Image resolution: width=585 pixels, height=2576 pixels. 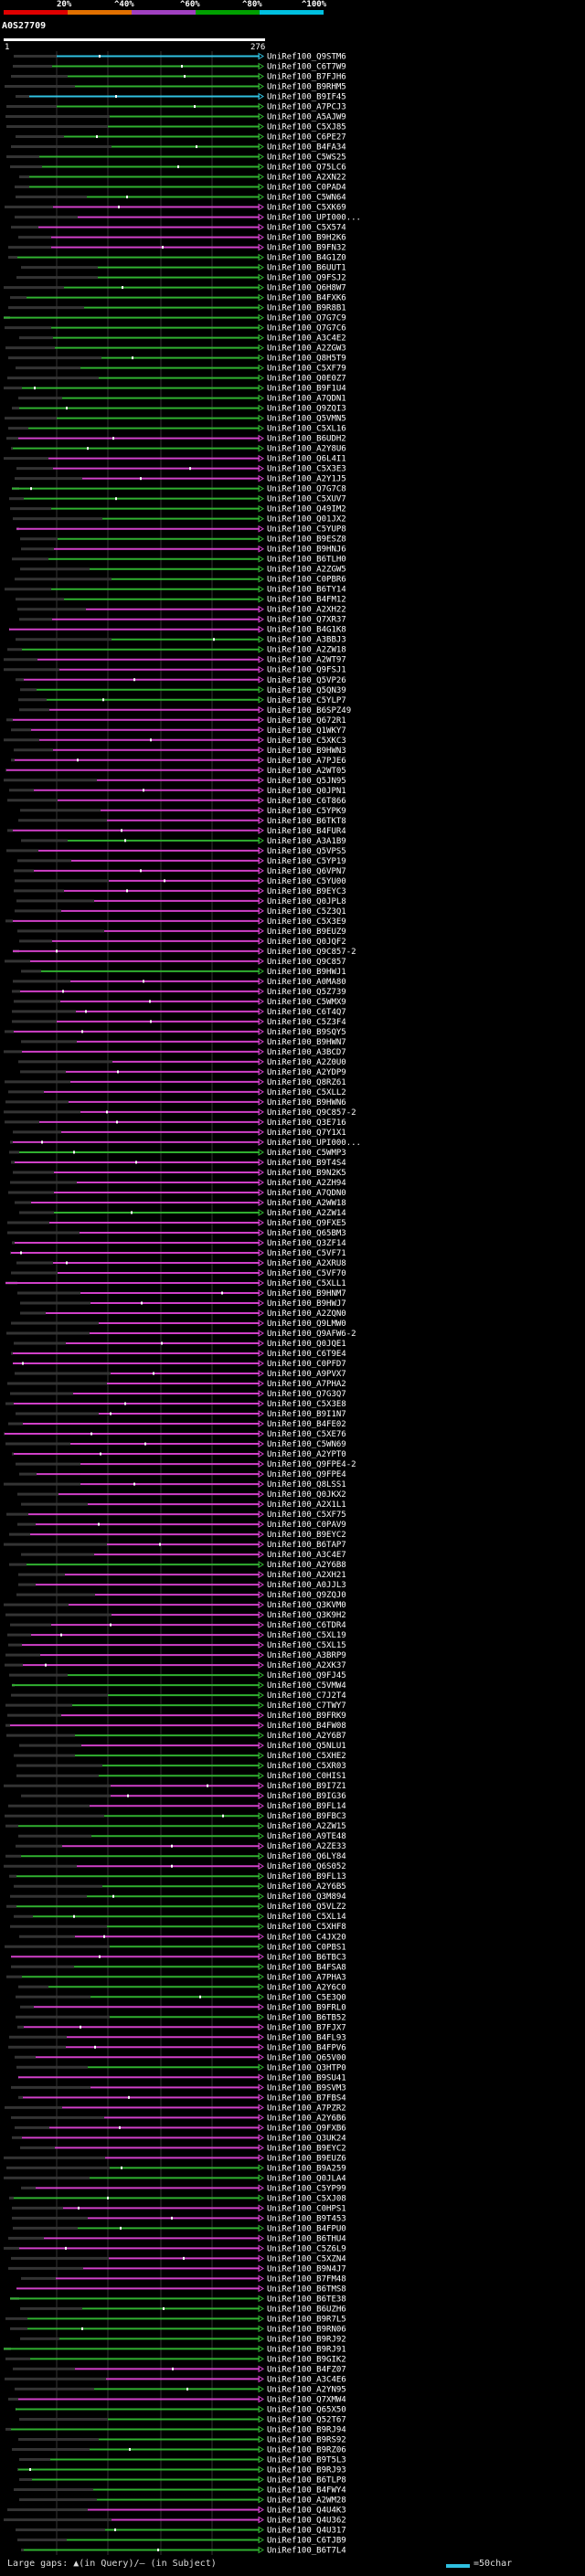 I want to click on row-label: UniRef100_Q4U362, so click(x=307, y=2520).